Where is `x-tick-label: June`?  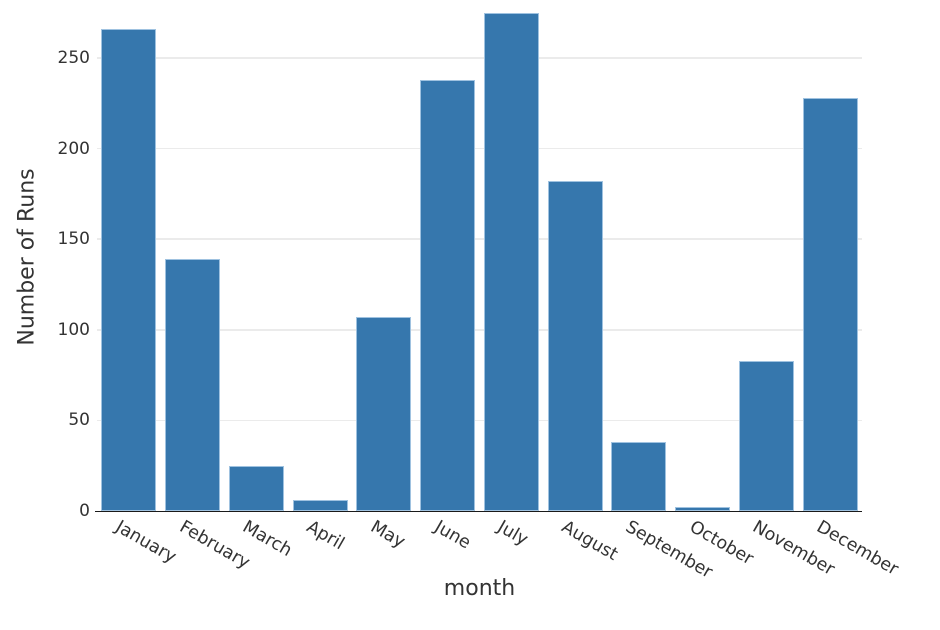 x-tick-label: June is located at coordinates (452, 535).